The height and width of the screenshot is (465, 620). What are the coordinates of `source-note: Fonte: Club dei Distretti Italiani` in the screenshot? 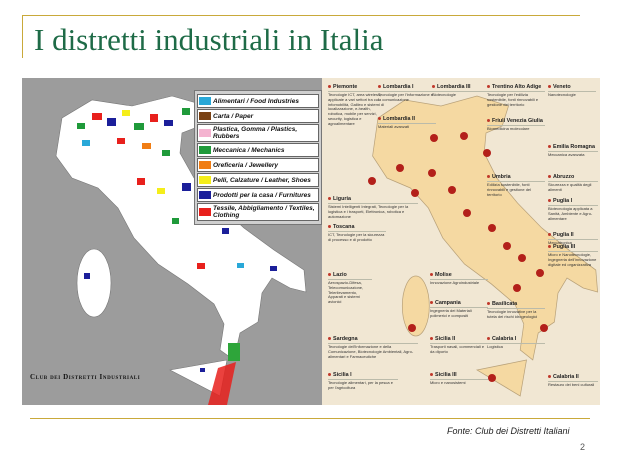 It's located at (508, 431).